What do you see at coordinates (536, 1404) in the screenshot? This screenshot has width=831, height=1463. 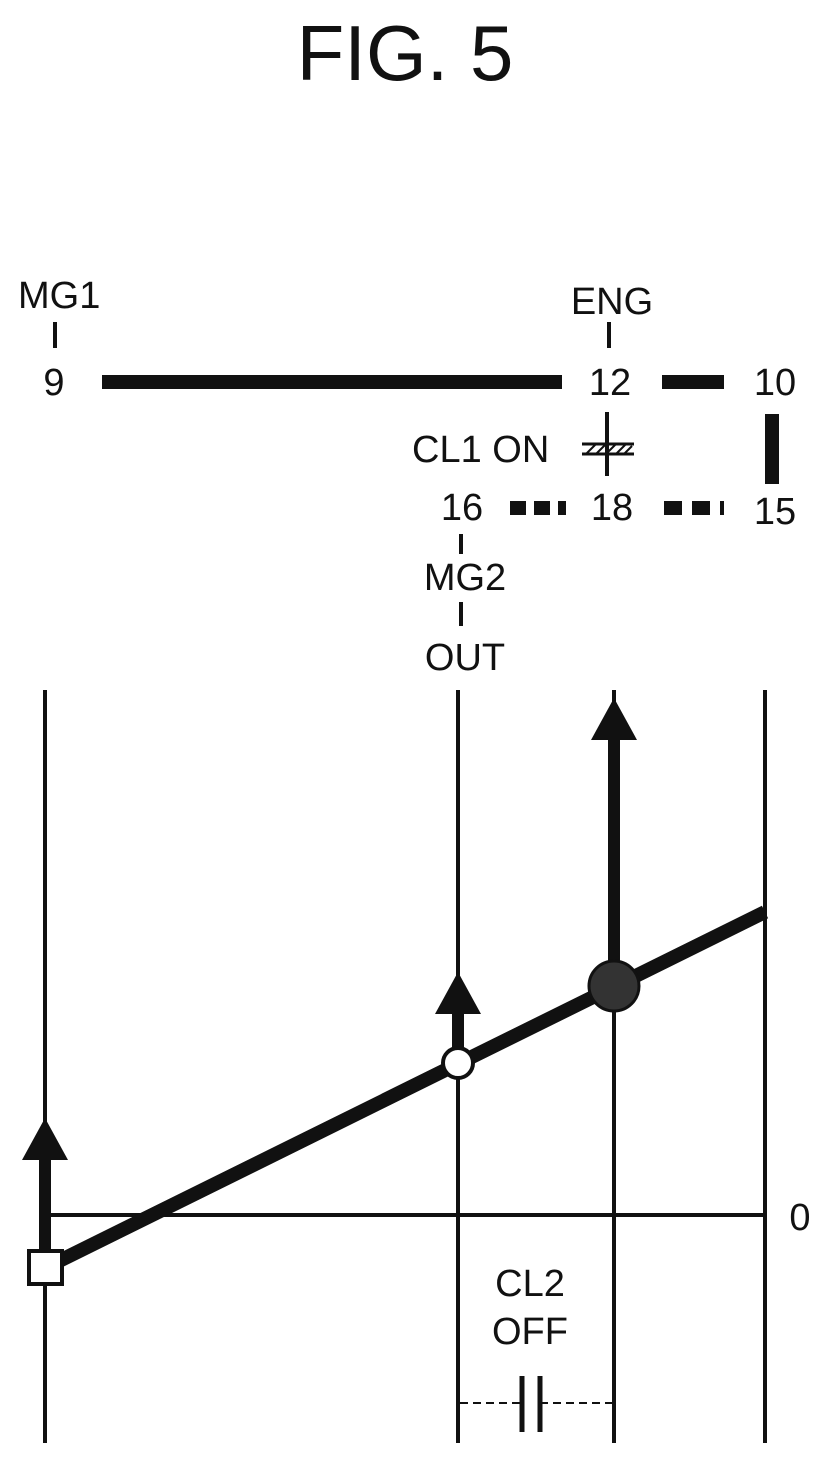 I see `clutch2-released-symbol` at bounding box center [536, 1404].